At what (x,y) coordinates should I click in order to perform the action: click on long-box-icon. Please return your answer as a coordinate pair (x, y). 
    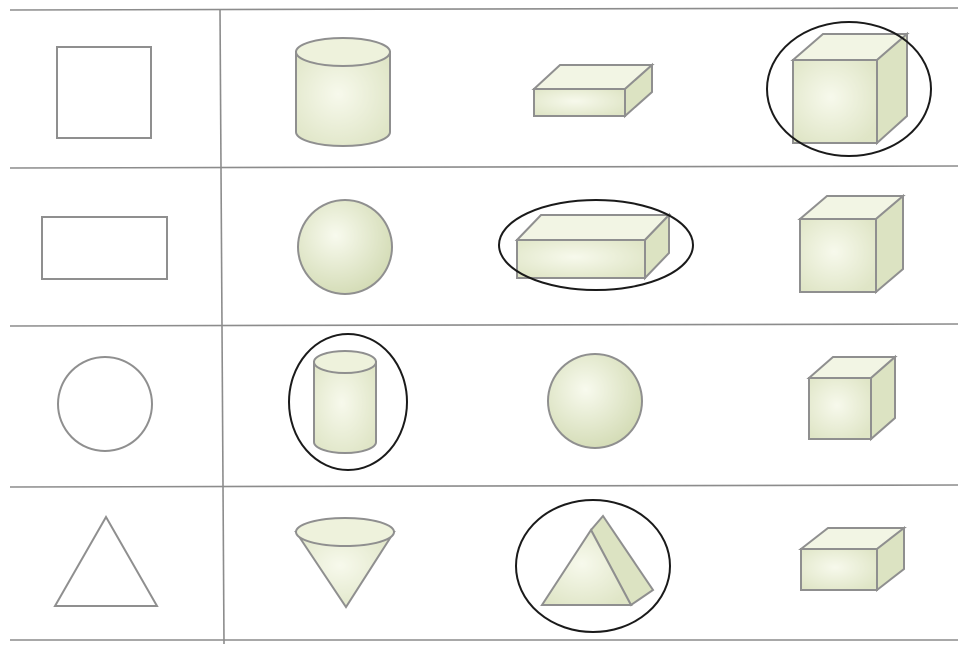
    Looking at the image, I should click on (593, 246).